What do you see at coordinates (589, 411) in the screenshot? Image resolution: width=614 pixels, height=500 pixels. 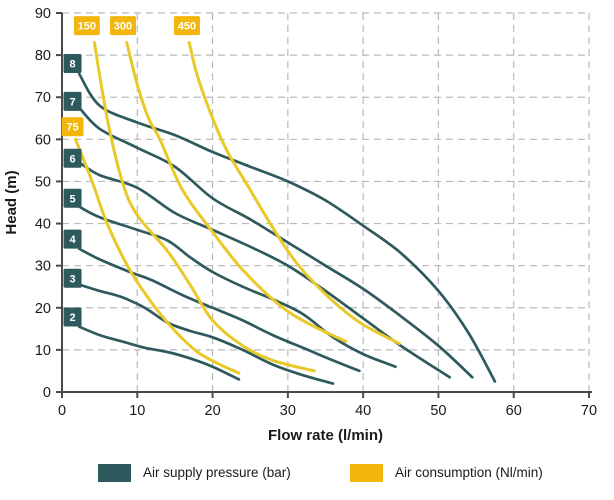 I see `x-tick-label: 70` at bounding box center [589, 411].